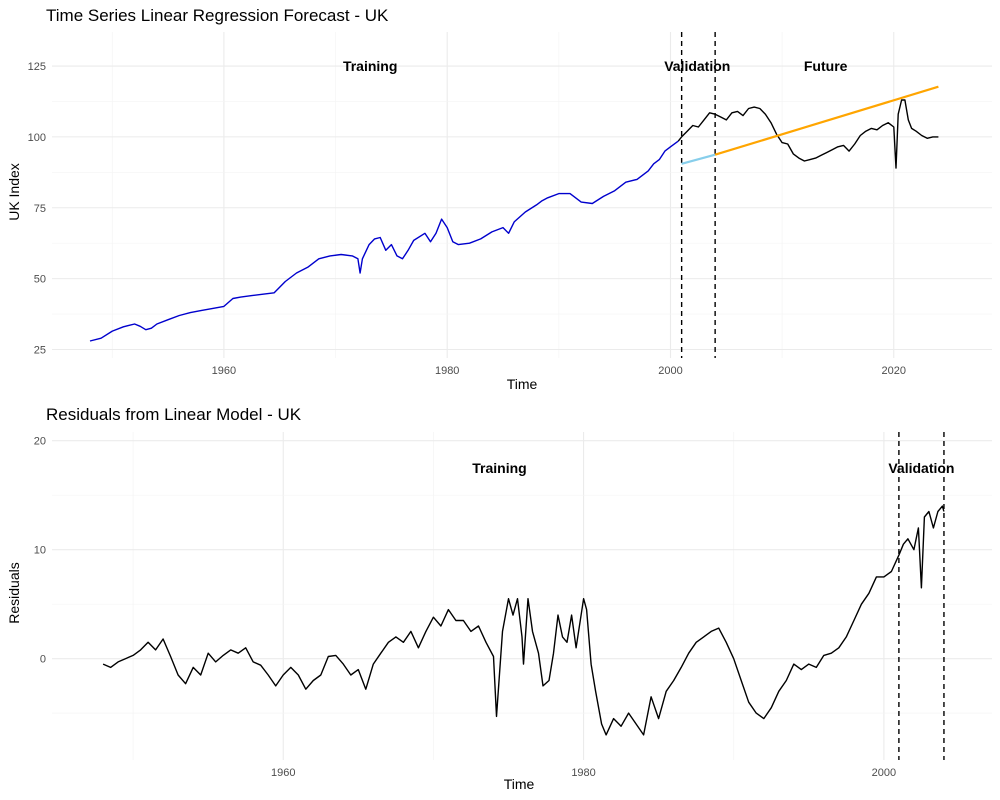  I want to click on residuals-x-ticks: 1960 1980 2000, so click(583, 773).